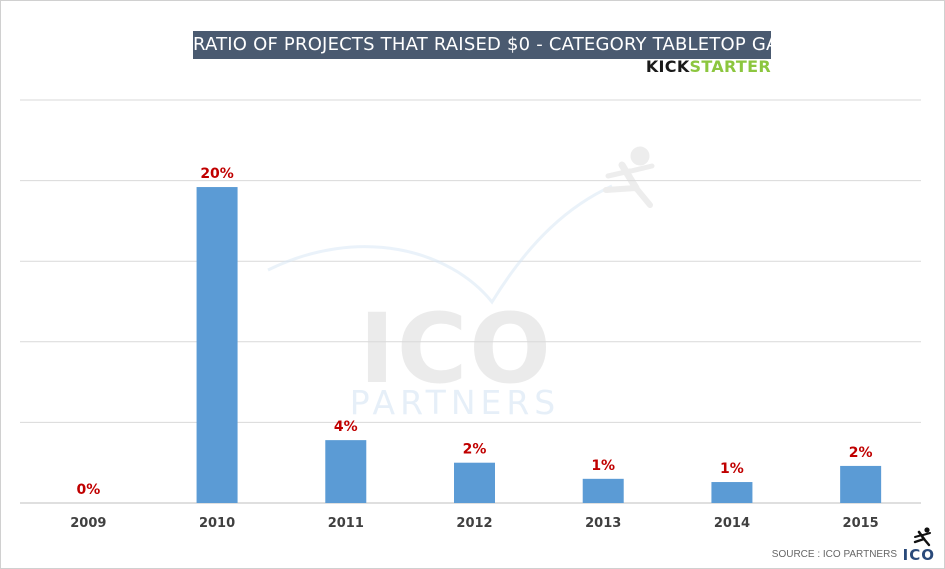 The image size is (945, 569). I want to click on data-label-2010: 20%, so click(217, 174).